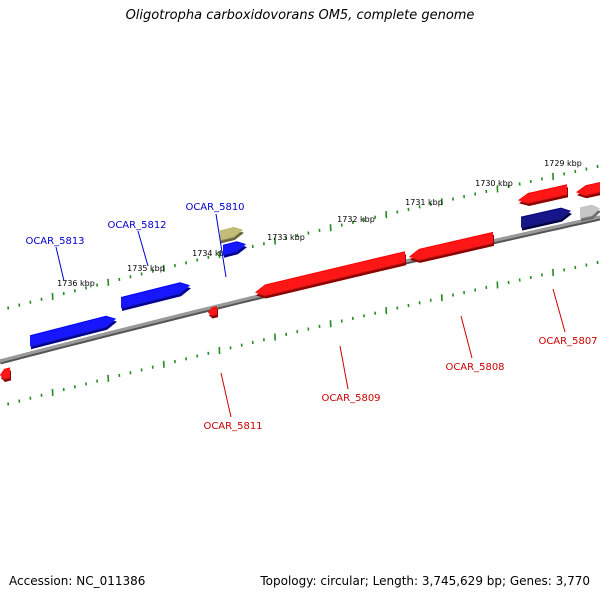 This screenshot has height=600, width=600. I want to click on accession-text: Accession: NC_011386, so click(77, 581).